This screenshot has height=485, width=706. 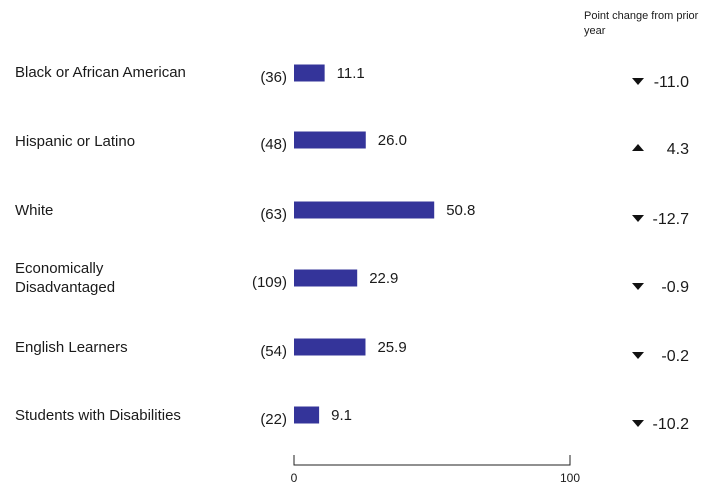 I want to click on x-axis, so click(x=432, y=460).